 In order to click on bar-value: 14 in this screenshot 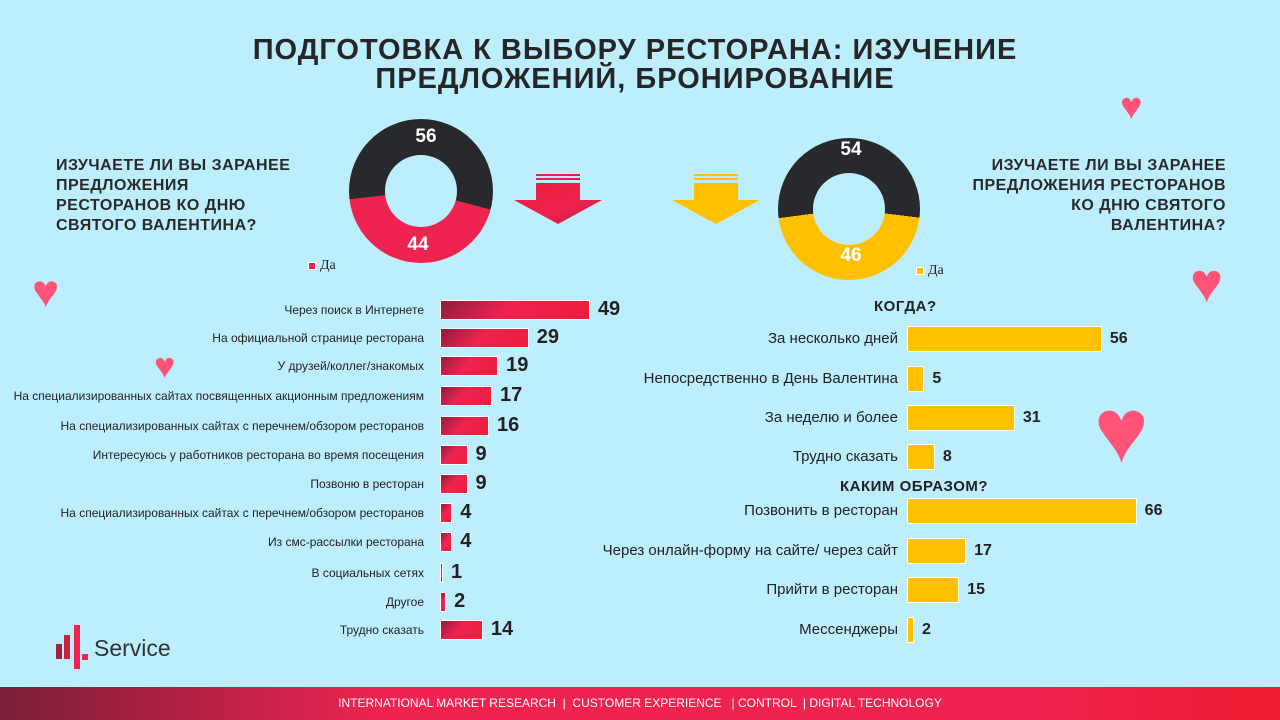, I will do `click(502, 629)`.